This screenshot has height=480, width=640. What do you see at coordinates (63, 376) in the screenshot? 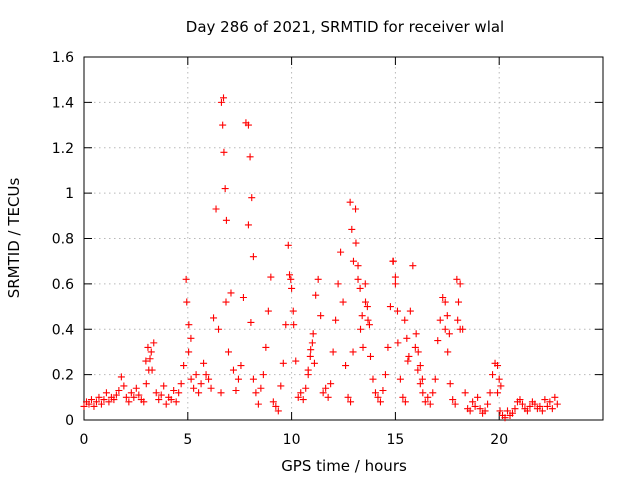
I see `y-tick-label: 0.2` at bounding box center [63, 376].